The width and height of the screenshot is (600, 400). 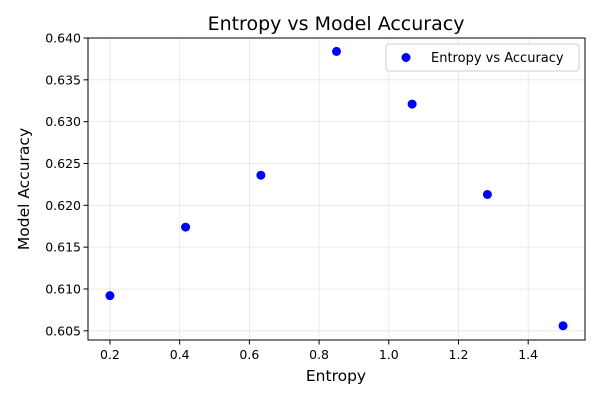 What do you see at coordinates (389, 354) in the screenshot?
I see `x-tick-label: 1.0` at bounding box center [389, 354].